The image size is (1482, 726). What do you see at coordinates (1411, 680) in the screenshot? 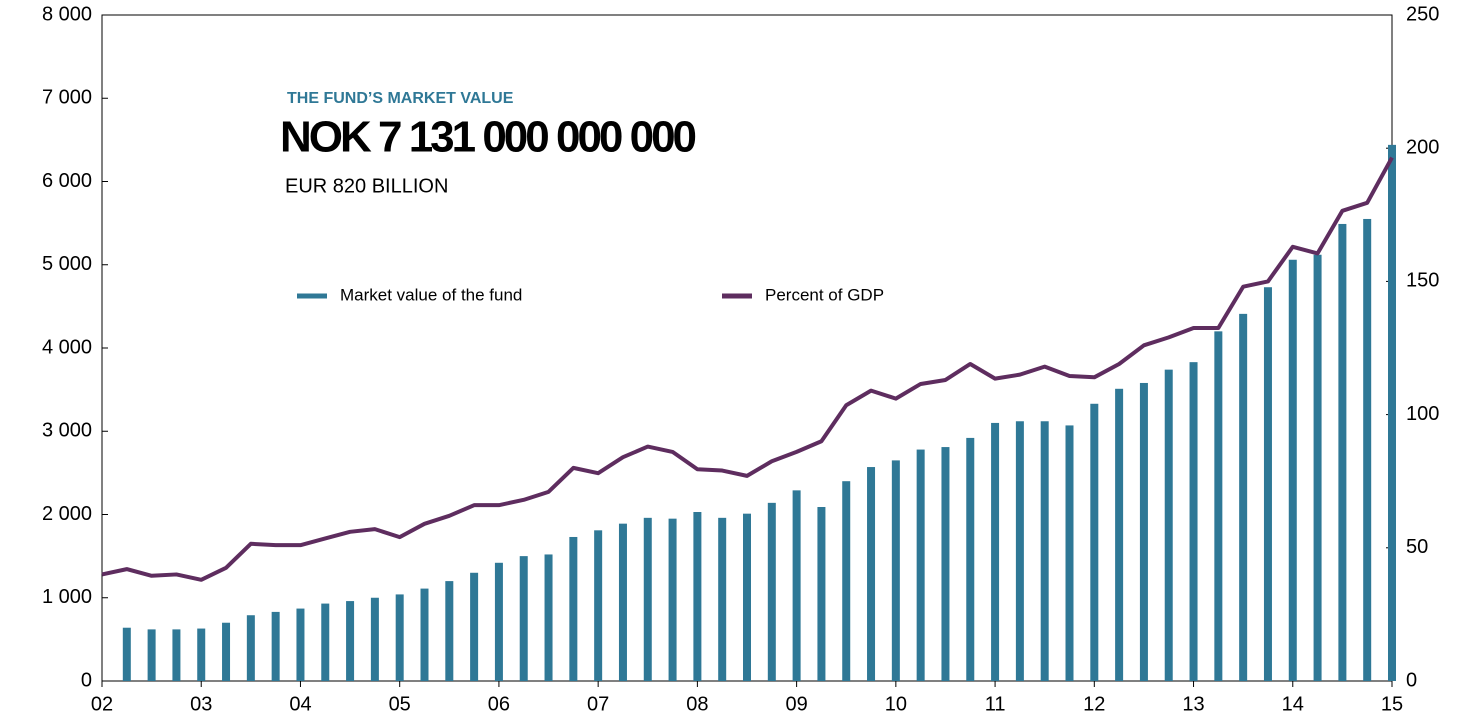
I see `y2-tick-label: 0` at bounding box center [1411, 680].